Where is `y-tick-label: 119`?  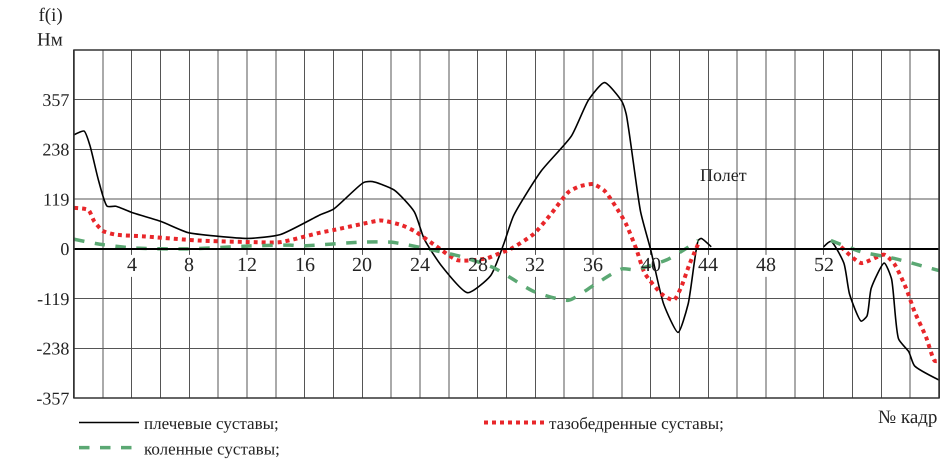
y-tick-label: 119 is located at coordinates (56, 199).